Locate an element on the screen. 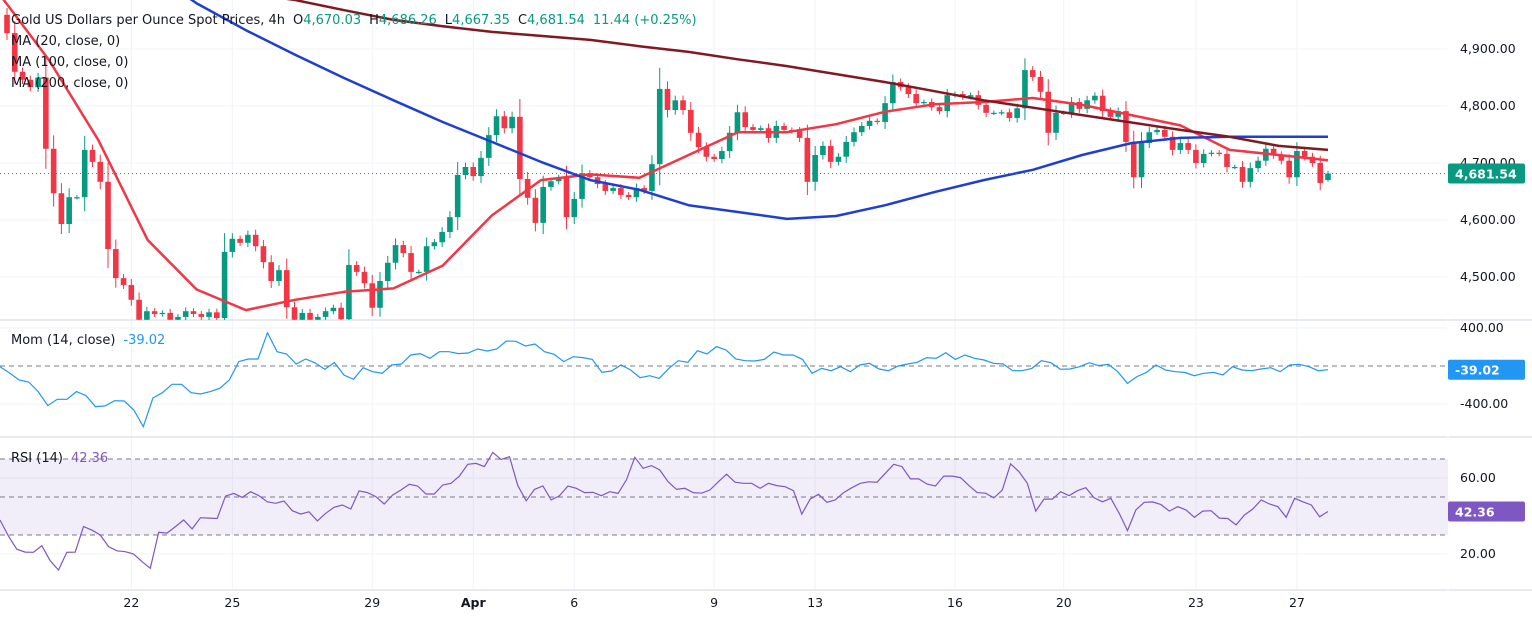  rsi-tick-label: 20.00 is located at coordinates (1478, 553).